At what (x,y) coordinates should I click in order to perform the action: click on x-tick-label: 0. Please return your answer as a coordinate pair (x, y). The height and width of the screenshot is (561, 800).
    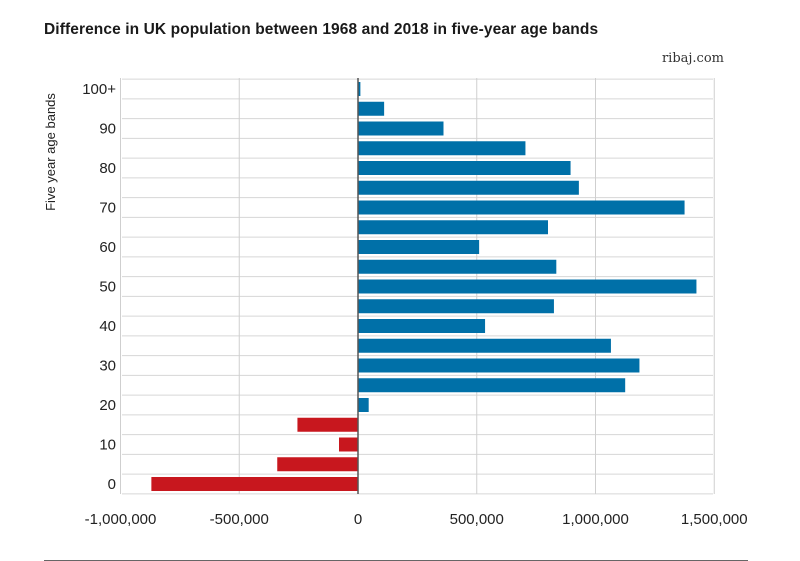
    Looking at the image, I should click on (358, 519).